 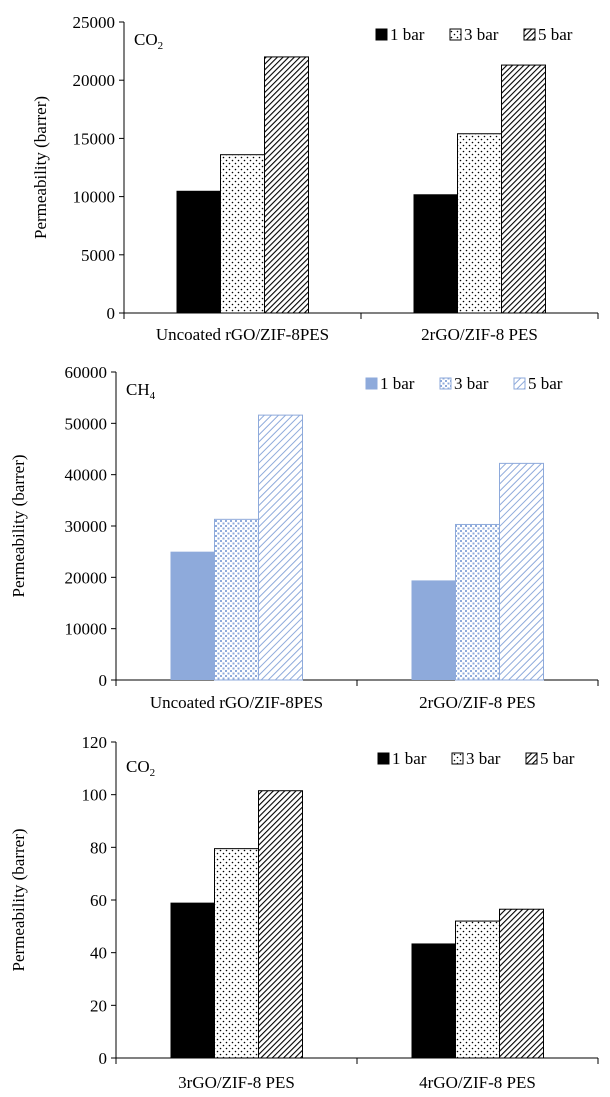 What do you see at coordinates (86, 526) in the screenshot?
I see `y-tick-label: 30000` at bounding box center [86, 526].